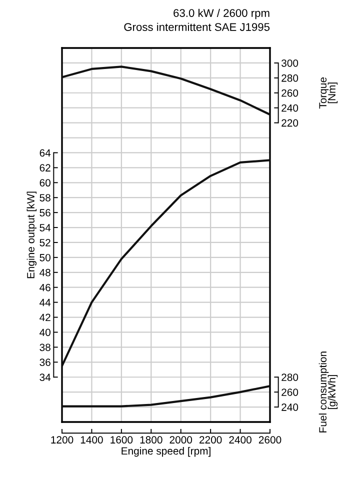  Describe the element at coordinates (45, 318) in the screenshot. I see `y-tick-label: 42` at that location.